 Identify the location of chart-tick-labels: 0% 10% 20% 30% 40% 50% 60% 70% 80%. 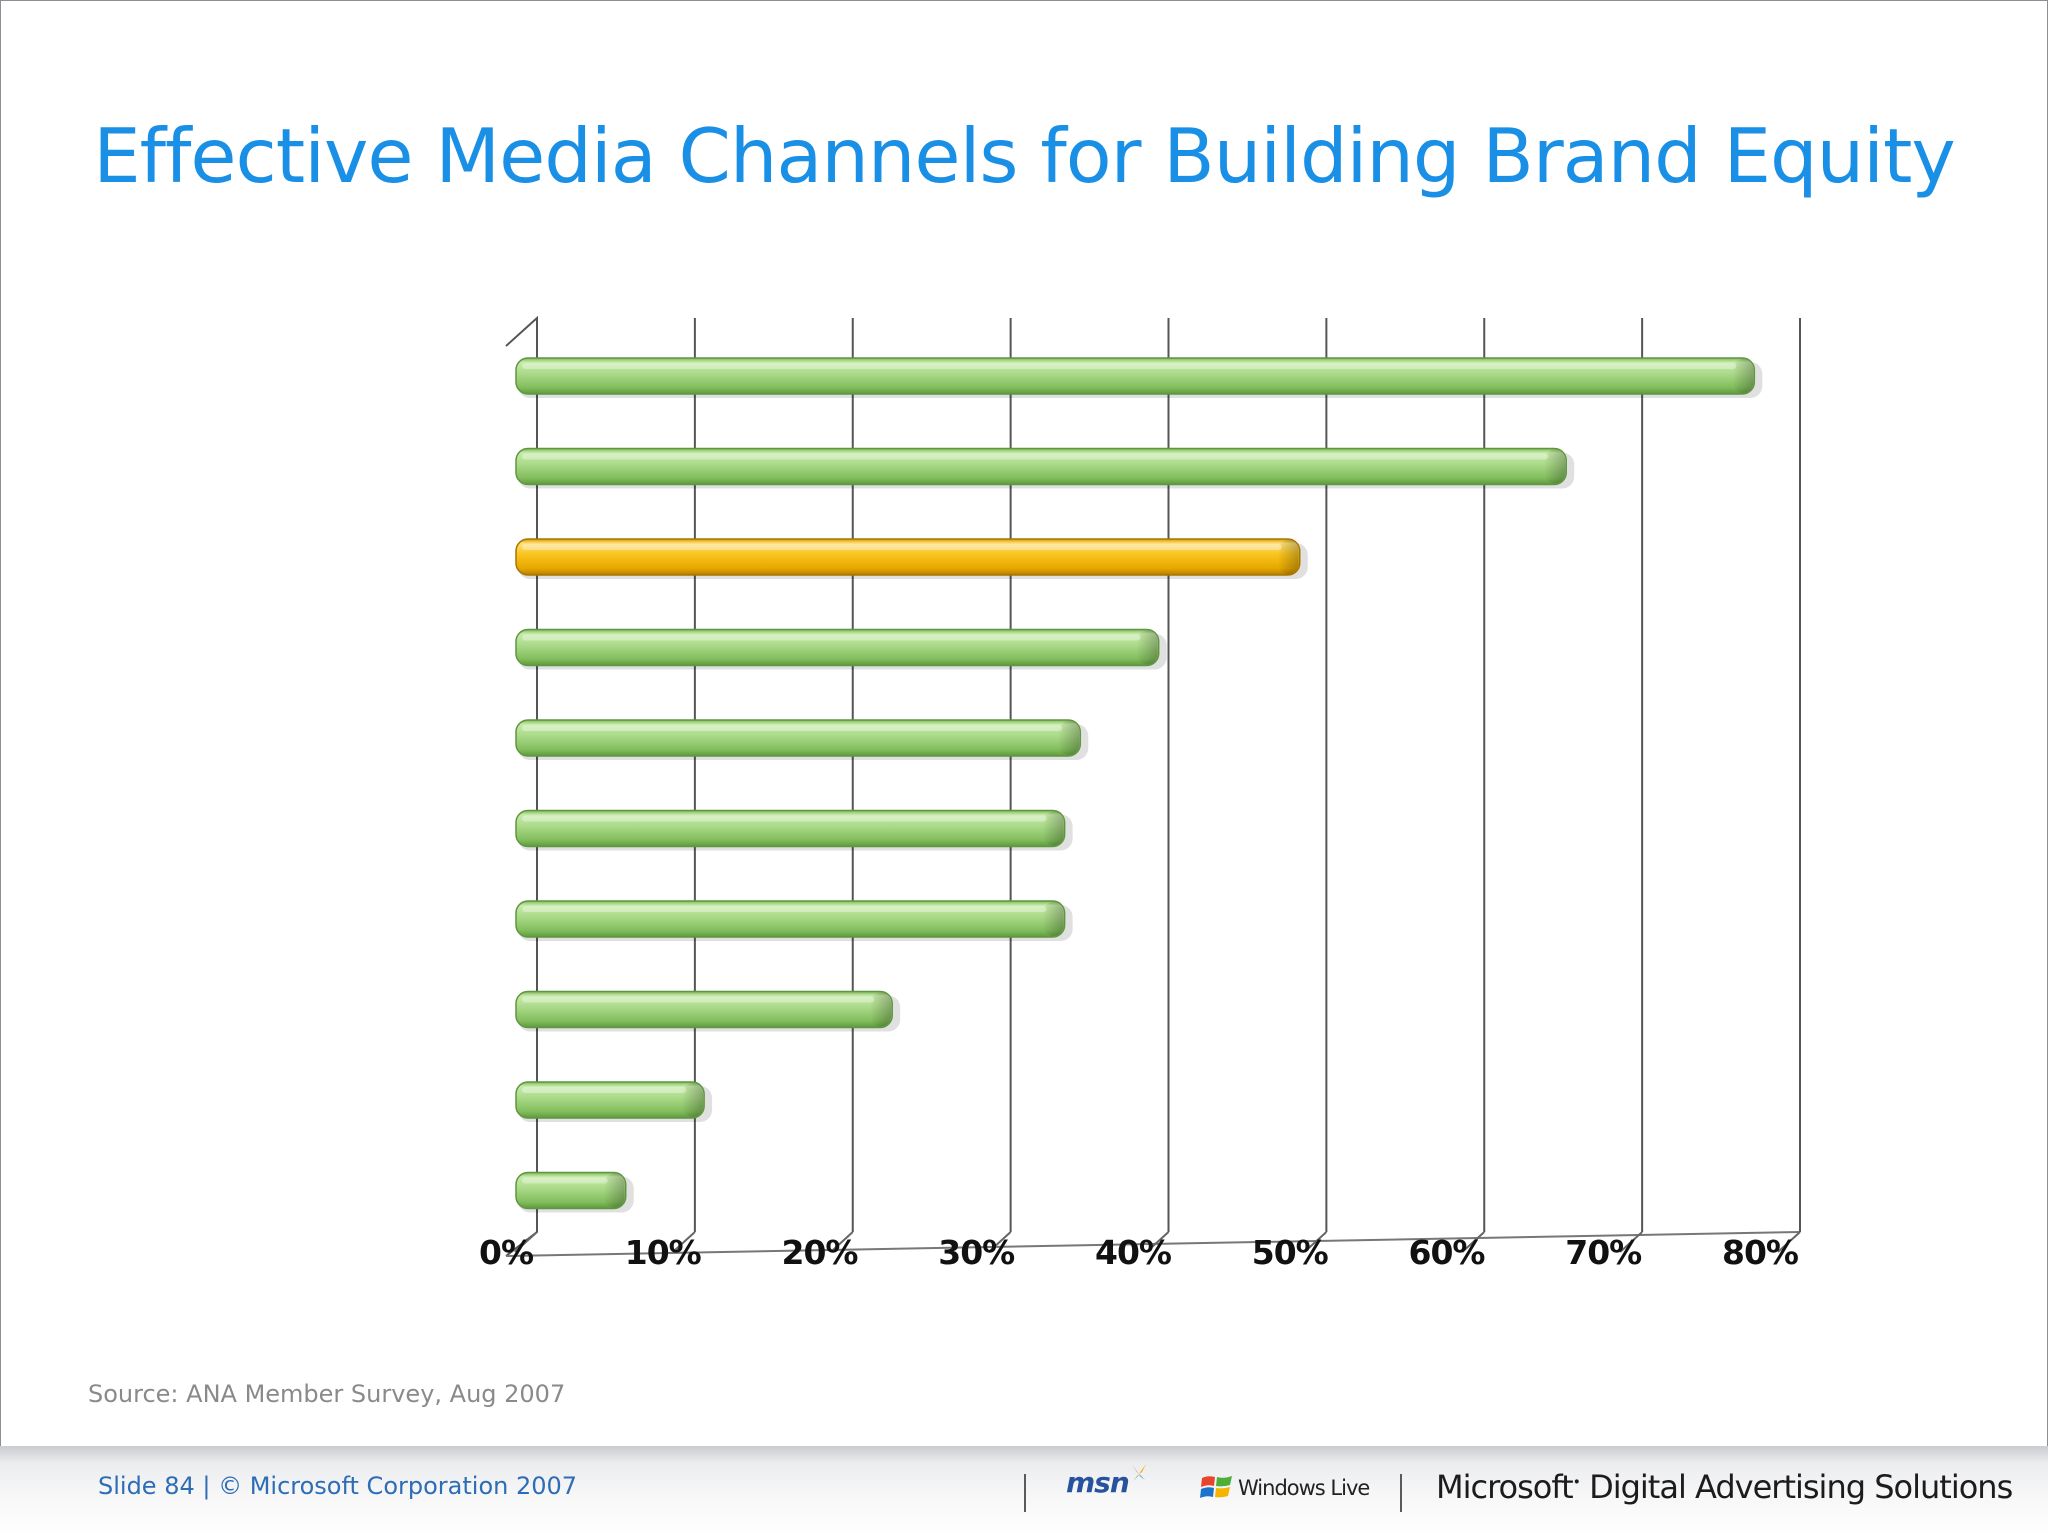
(1139, 1252).